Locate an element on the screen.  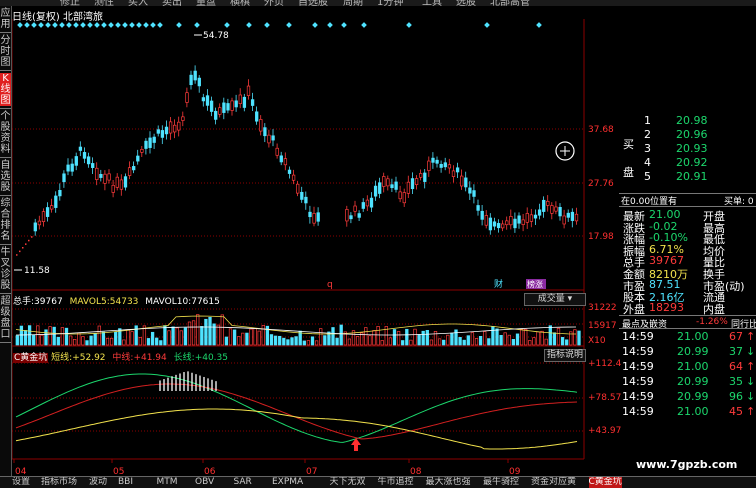
top-menu-item: 修正 is located at coordinates (70, 3).